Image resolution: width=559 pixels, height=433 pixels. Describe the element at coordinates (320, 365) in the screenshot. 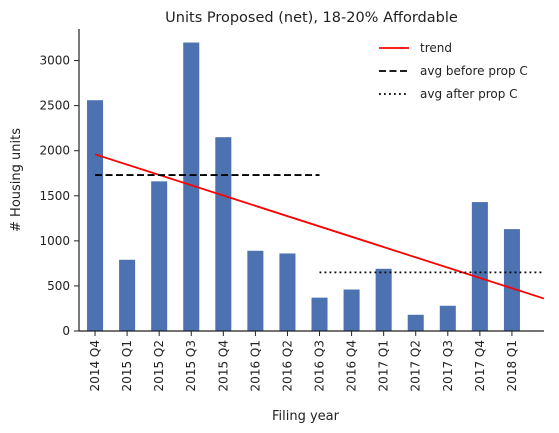

I see `x-tick-label: 2016 Q3` at that location.